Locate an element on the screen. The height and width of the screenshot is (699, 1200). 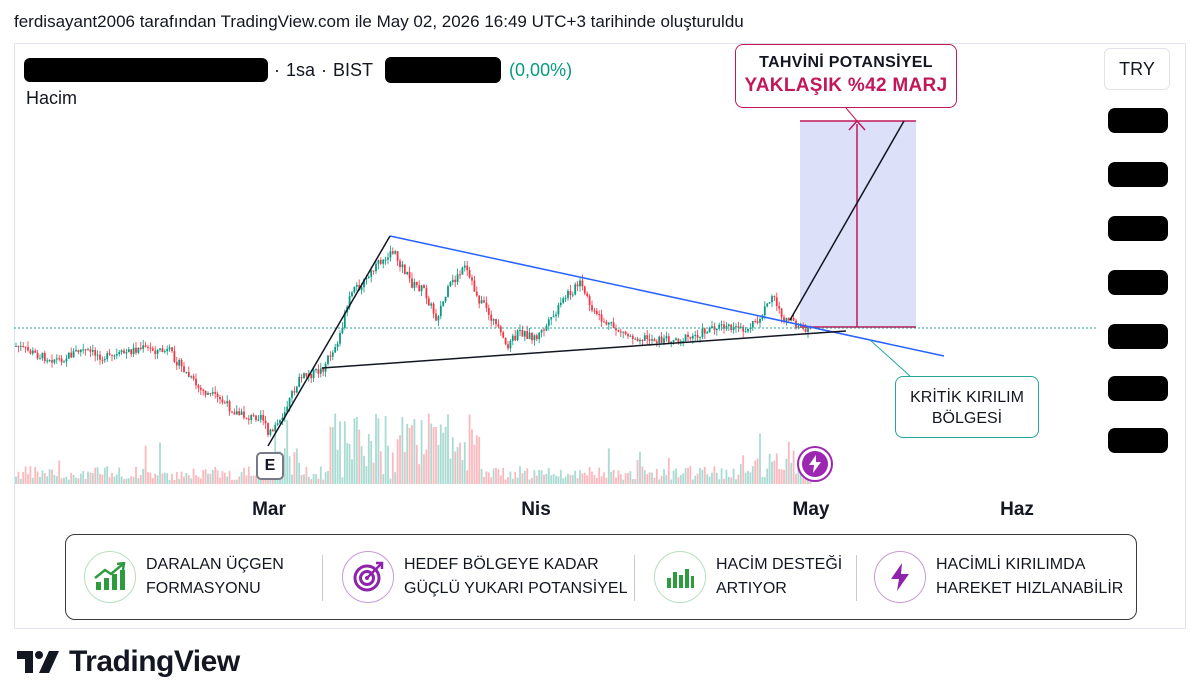
tradingview-logo: TradingView is located at coordinates (128, 662).